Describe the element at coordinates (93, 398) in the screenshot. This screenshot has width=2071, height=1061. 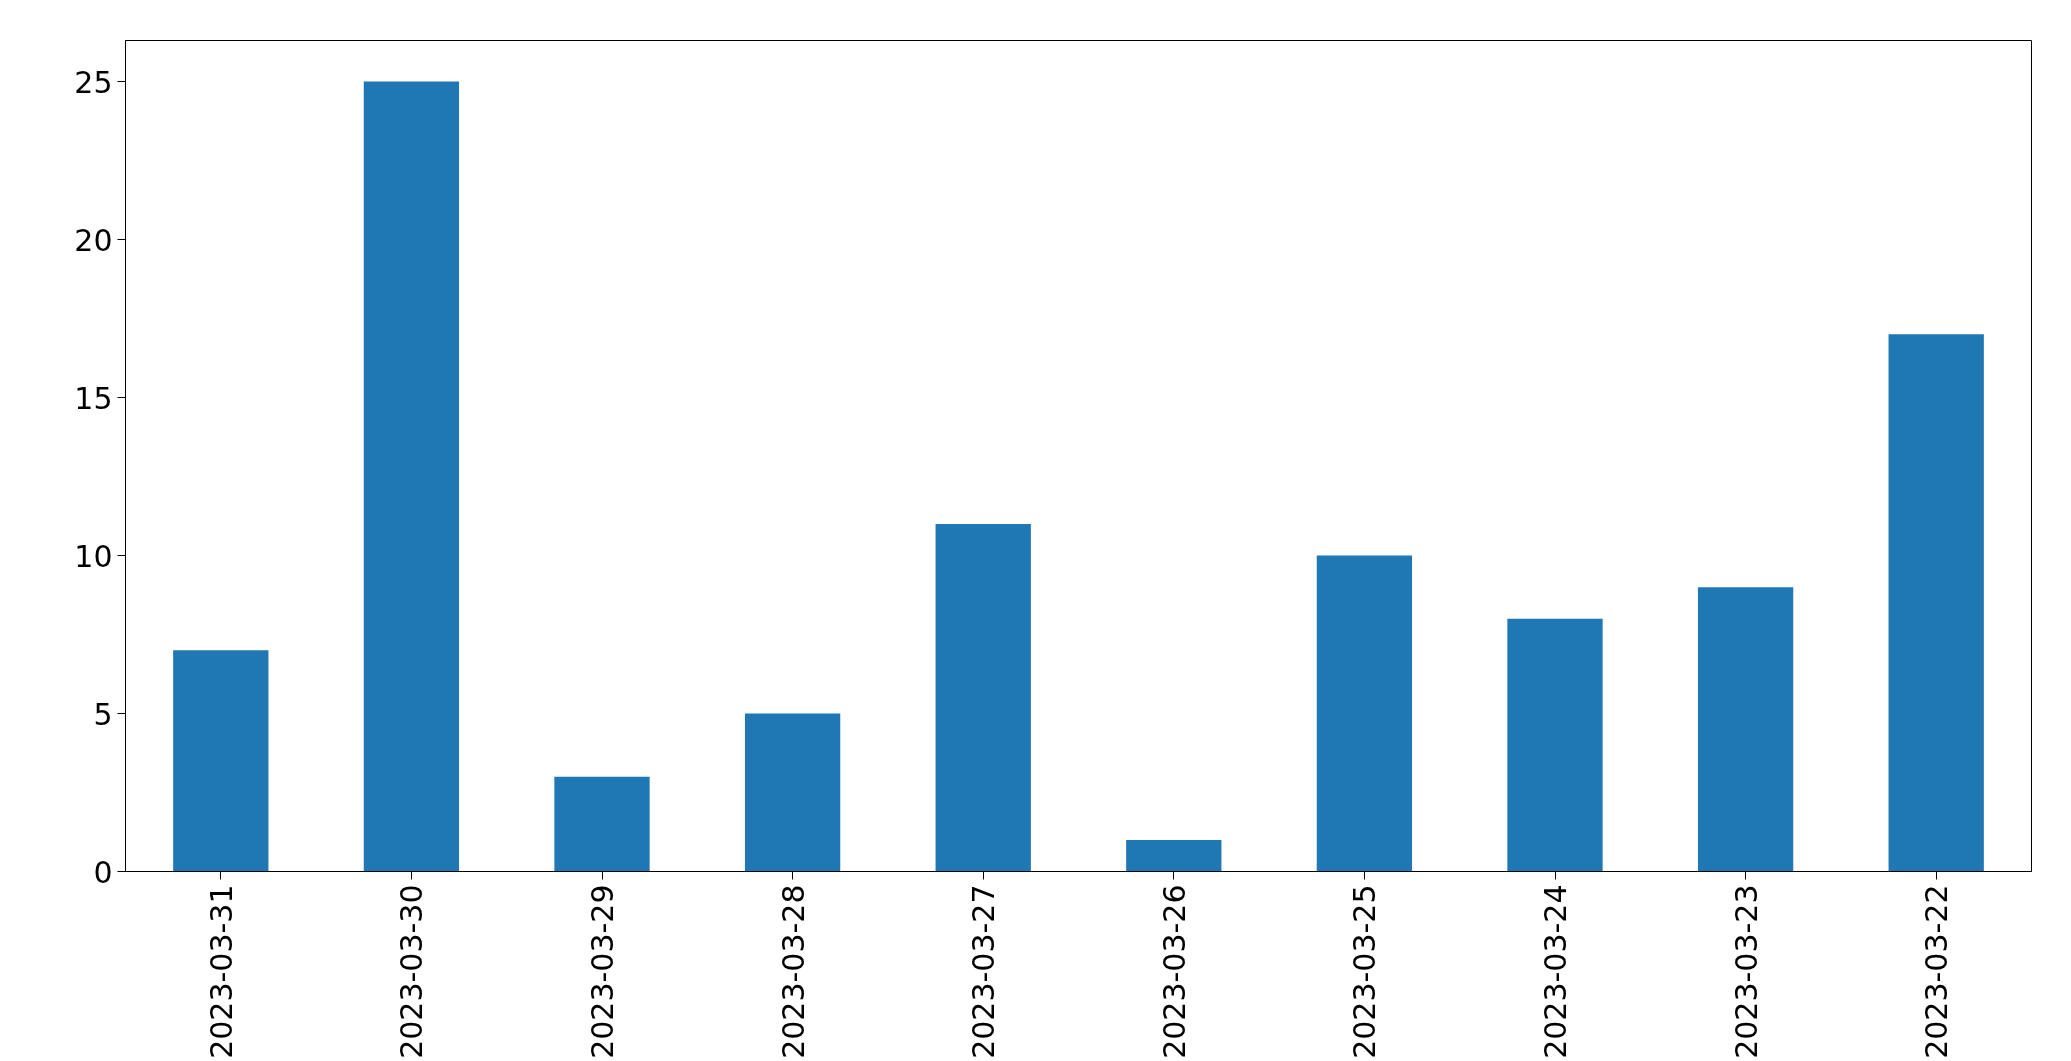
I see `y-tick-label: 15` at that location.